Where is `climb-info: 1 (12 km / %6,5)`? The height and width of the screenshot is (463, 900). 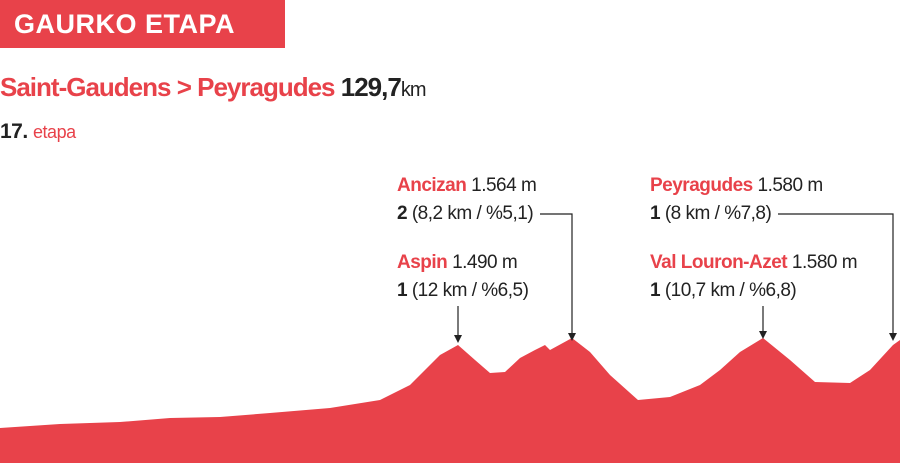 climb-info: 1 (12 km / %6,5) is located at coordinates (463, 291).